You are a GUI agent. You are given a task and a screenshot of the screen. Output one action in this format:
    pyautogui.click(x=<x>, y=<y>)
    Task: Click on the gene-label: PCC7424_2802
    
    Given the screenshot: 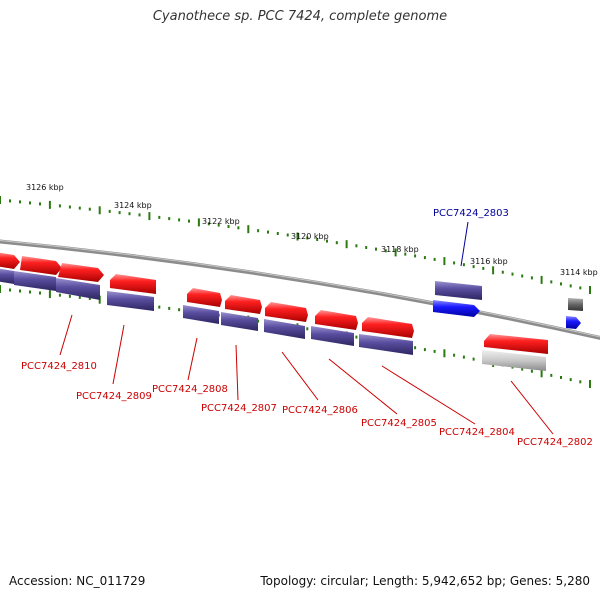 What is the action you would take?
    pyautogui.click(x=555, y=442)
    